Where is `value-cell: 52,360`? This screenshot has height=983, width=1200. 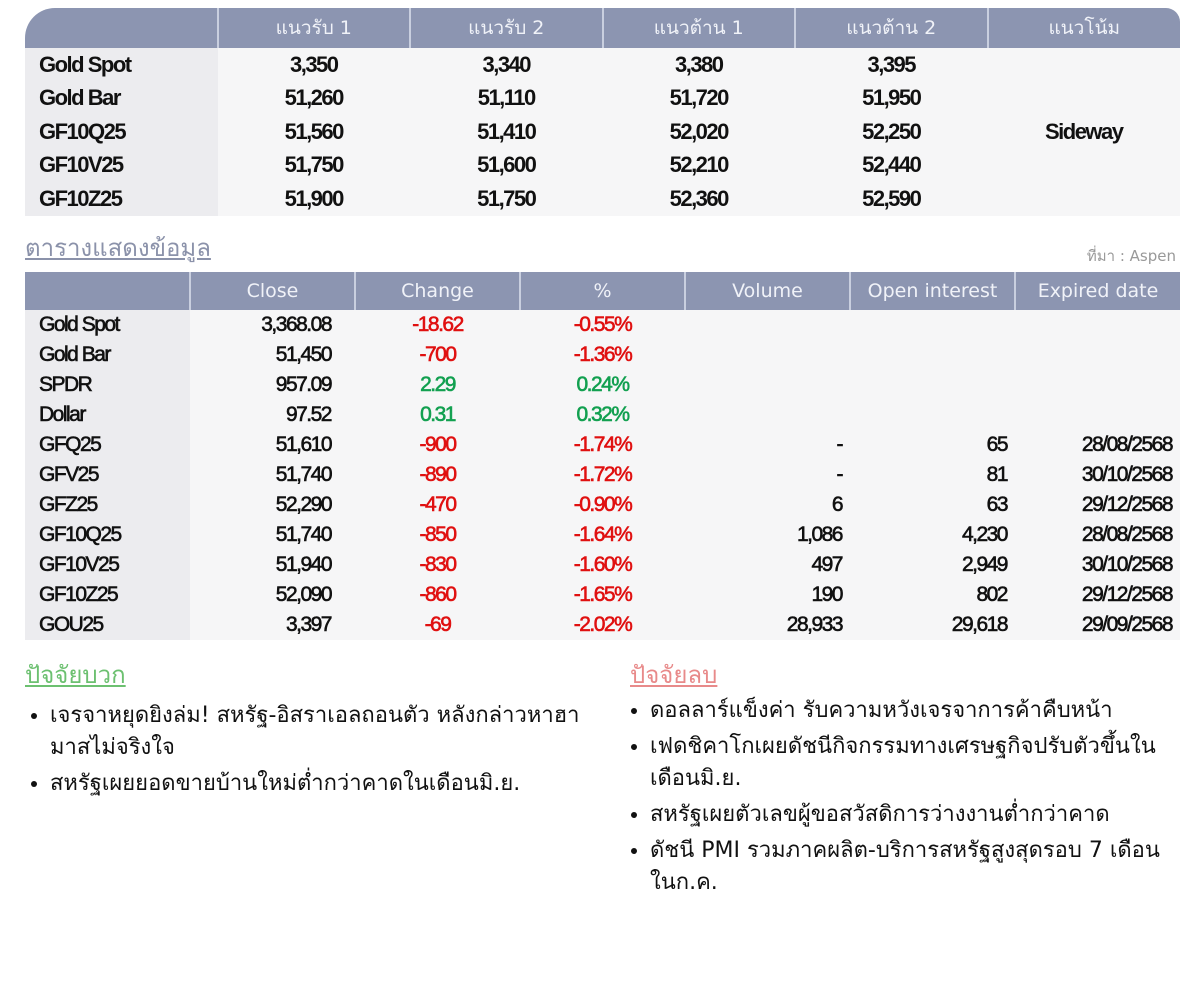
value-cell: 52,360 is located at coordinates (698, 199).